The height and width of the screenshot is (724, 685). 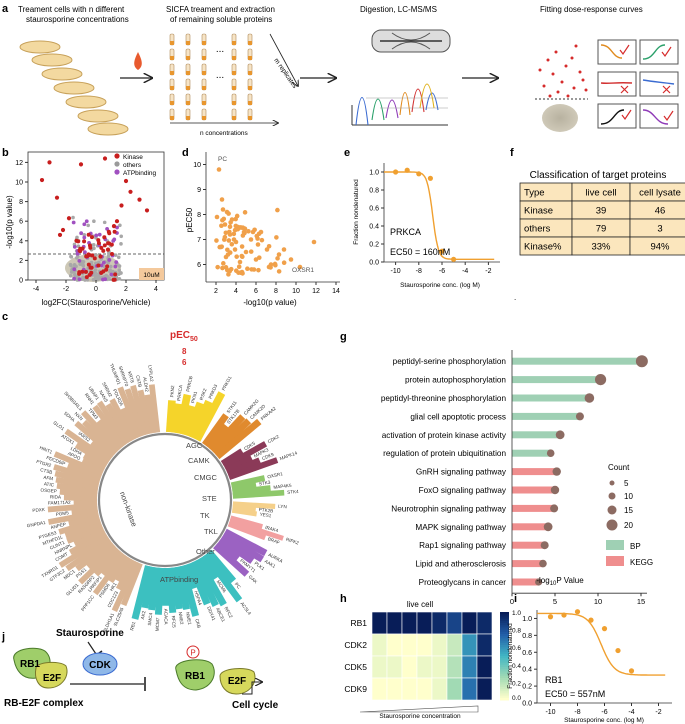 I want to click on circ-label: AK2, so click(x=143, y=615).